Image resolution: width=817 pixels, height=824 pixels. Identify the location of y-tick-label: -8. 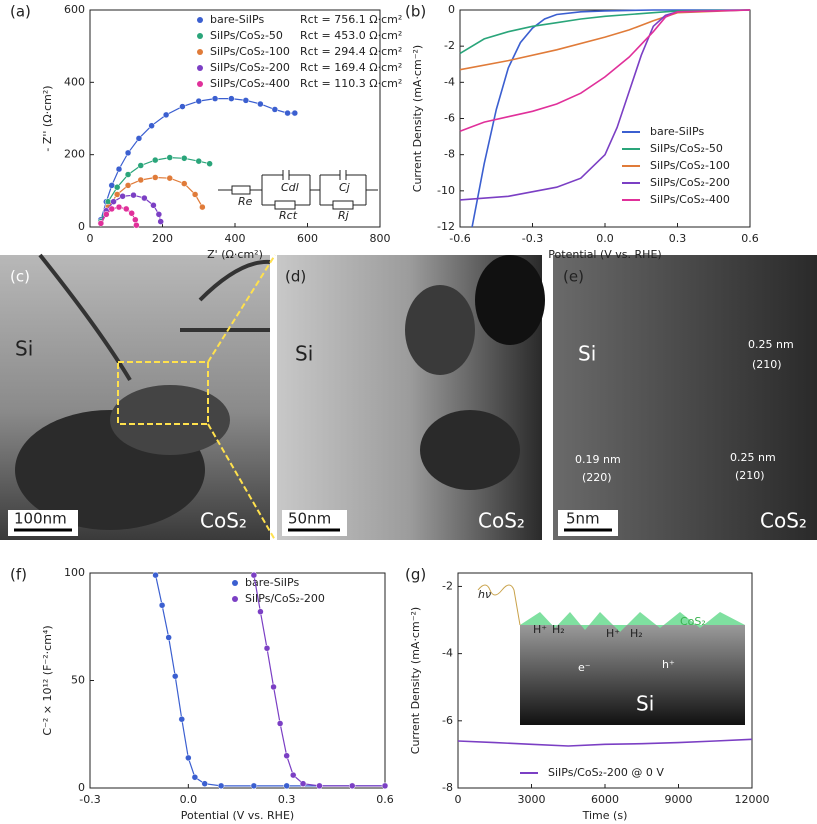
(447, 787).